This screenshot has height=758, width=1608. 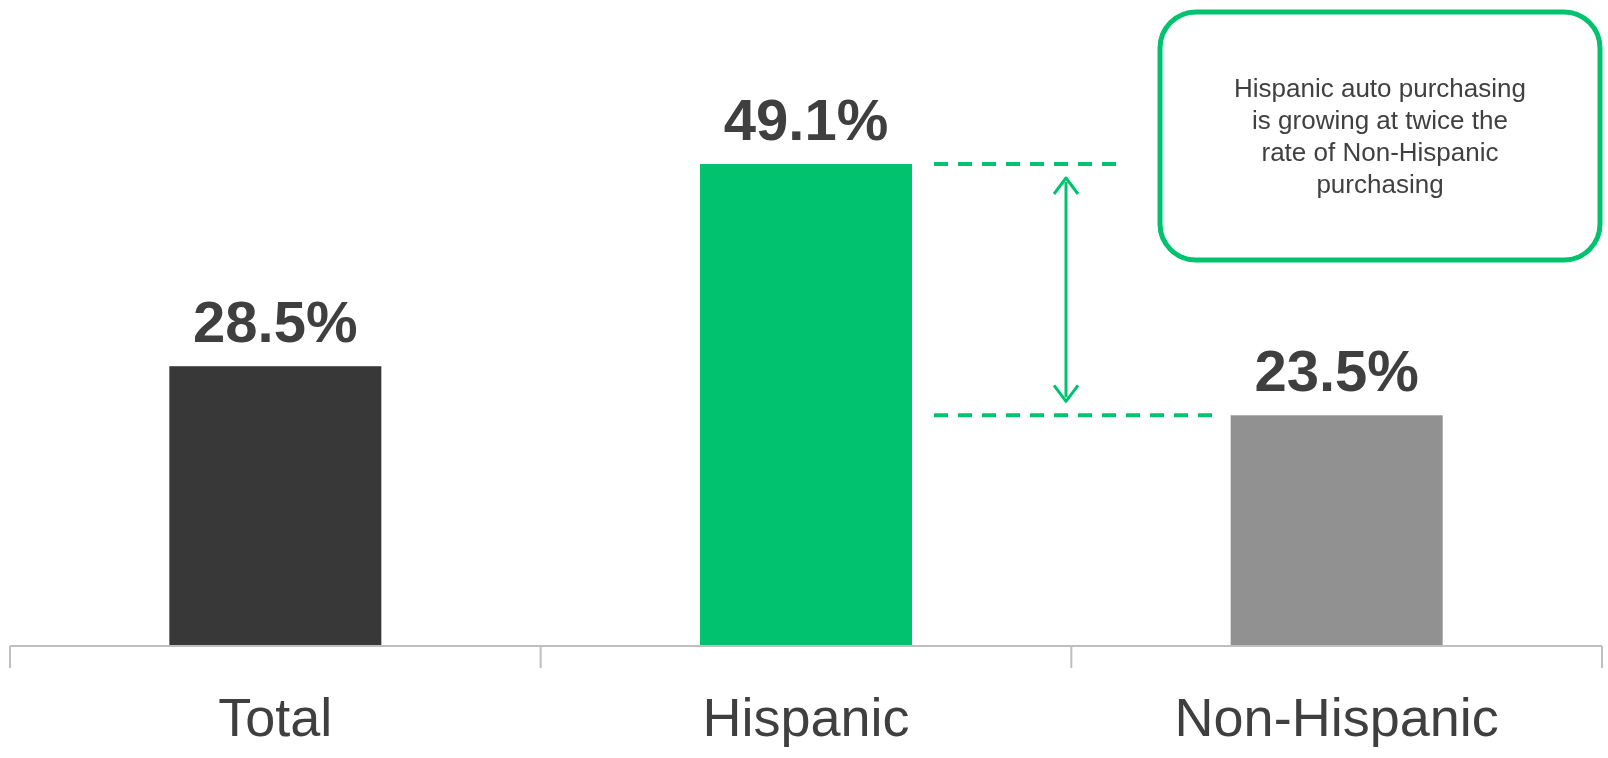 What do you see at coordinates (275, 322) in the screenshot?
I see `data-label: 28.5%` at bounding box center [275, 322].